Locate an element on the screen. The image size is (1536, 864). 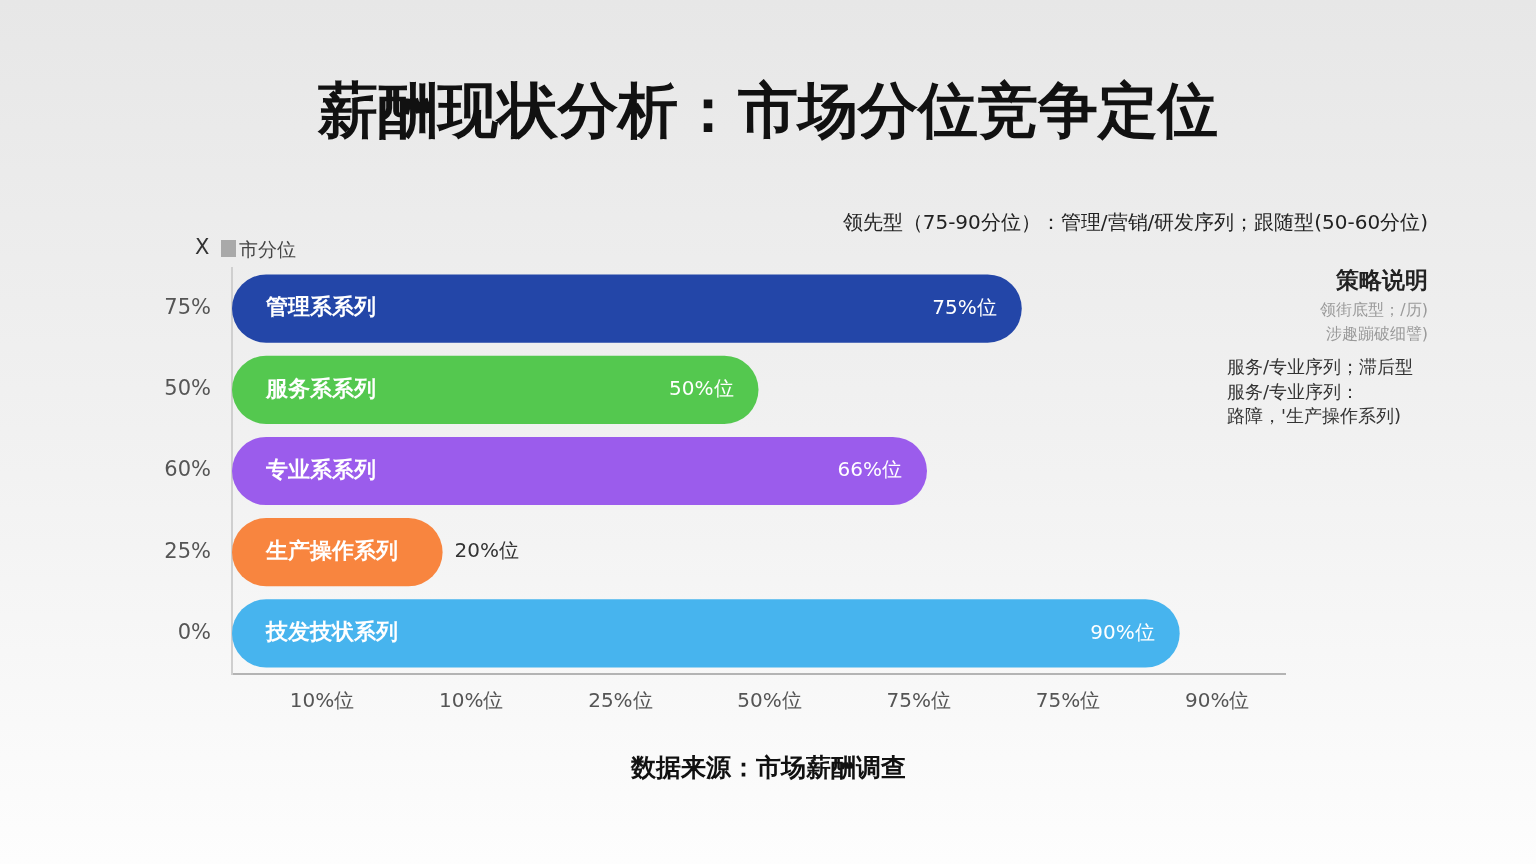
chart-title: 薪酬现状分析：市场分位竞争定位 is located at coordinates (768, 110).